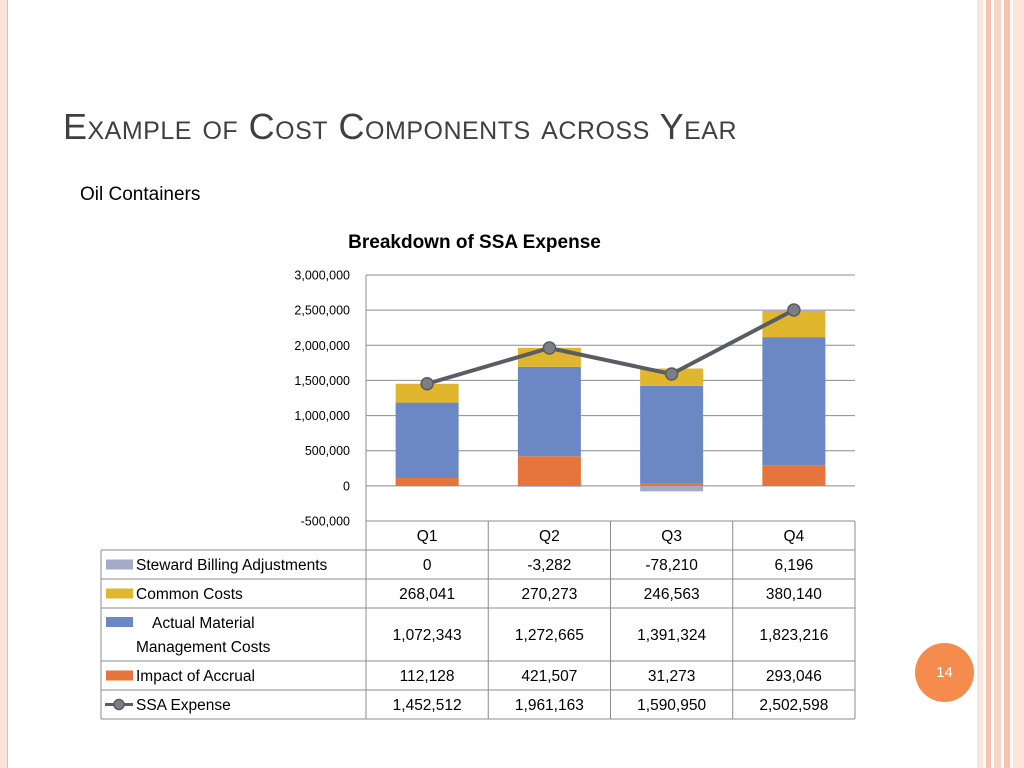  I want to click on table-cell-value: 293,046, so click(794, 676).